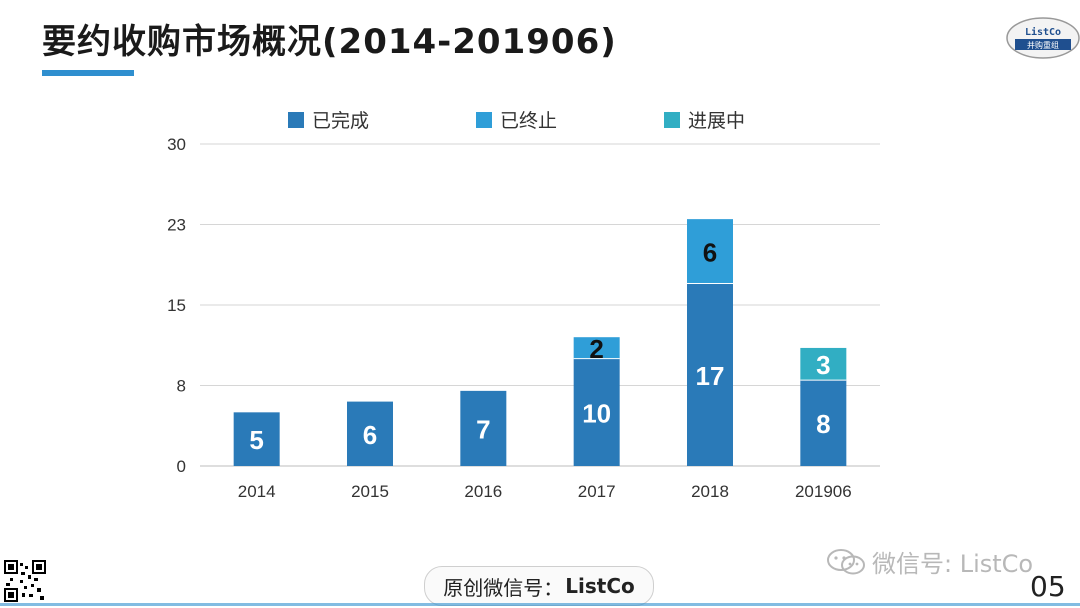  I want to click on bottom-divider, so click(540, 604).